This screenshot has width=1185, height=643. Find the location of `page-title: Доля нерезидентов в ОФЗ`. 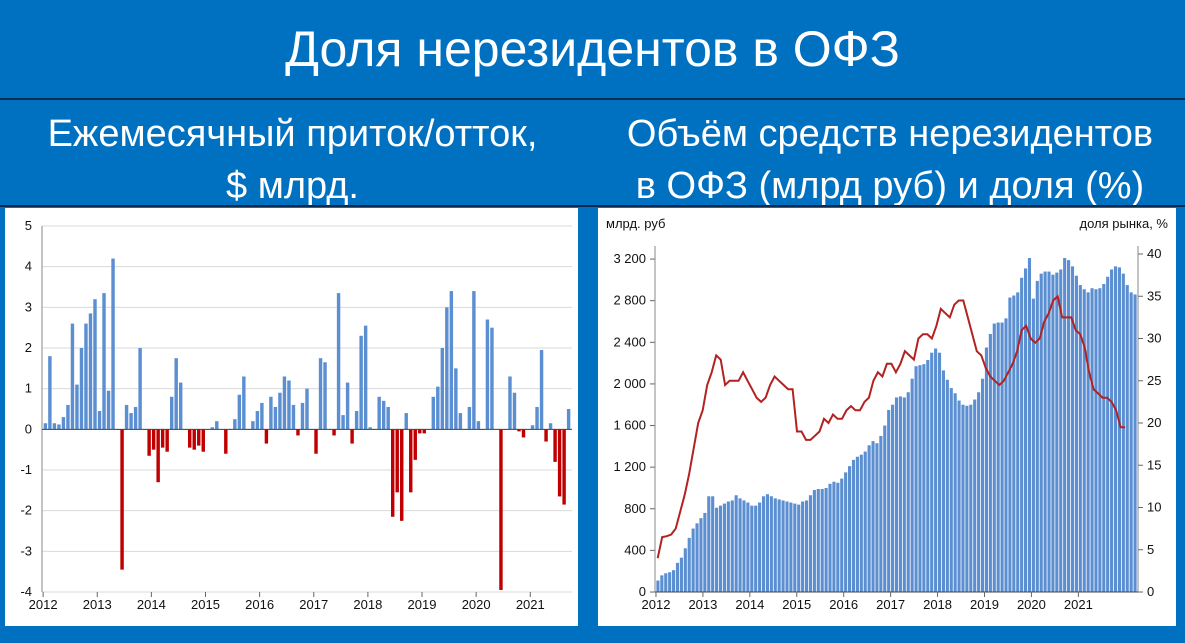

page-title: Доля нерезидентов в ОФЗ is located at coordinates (592, 49).